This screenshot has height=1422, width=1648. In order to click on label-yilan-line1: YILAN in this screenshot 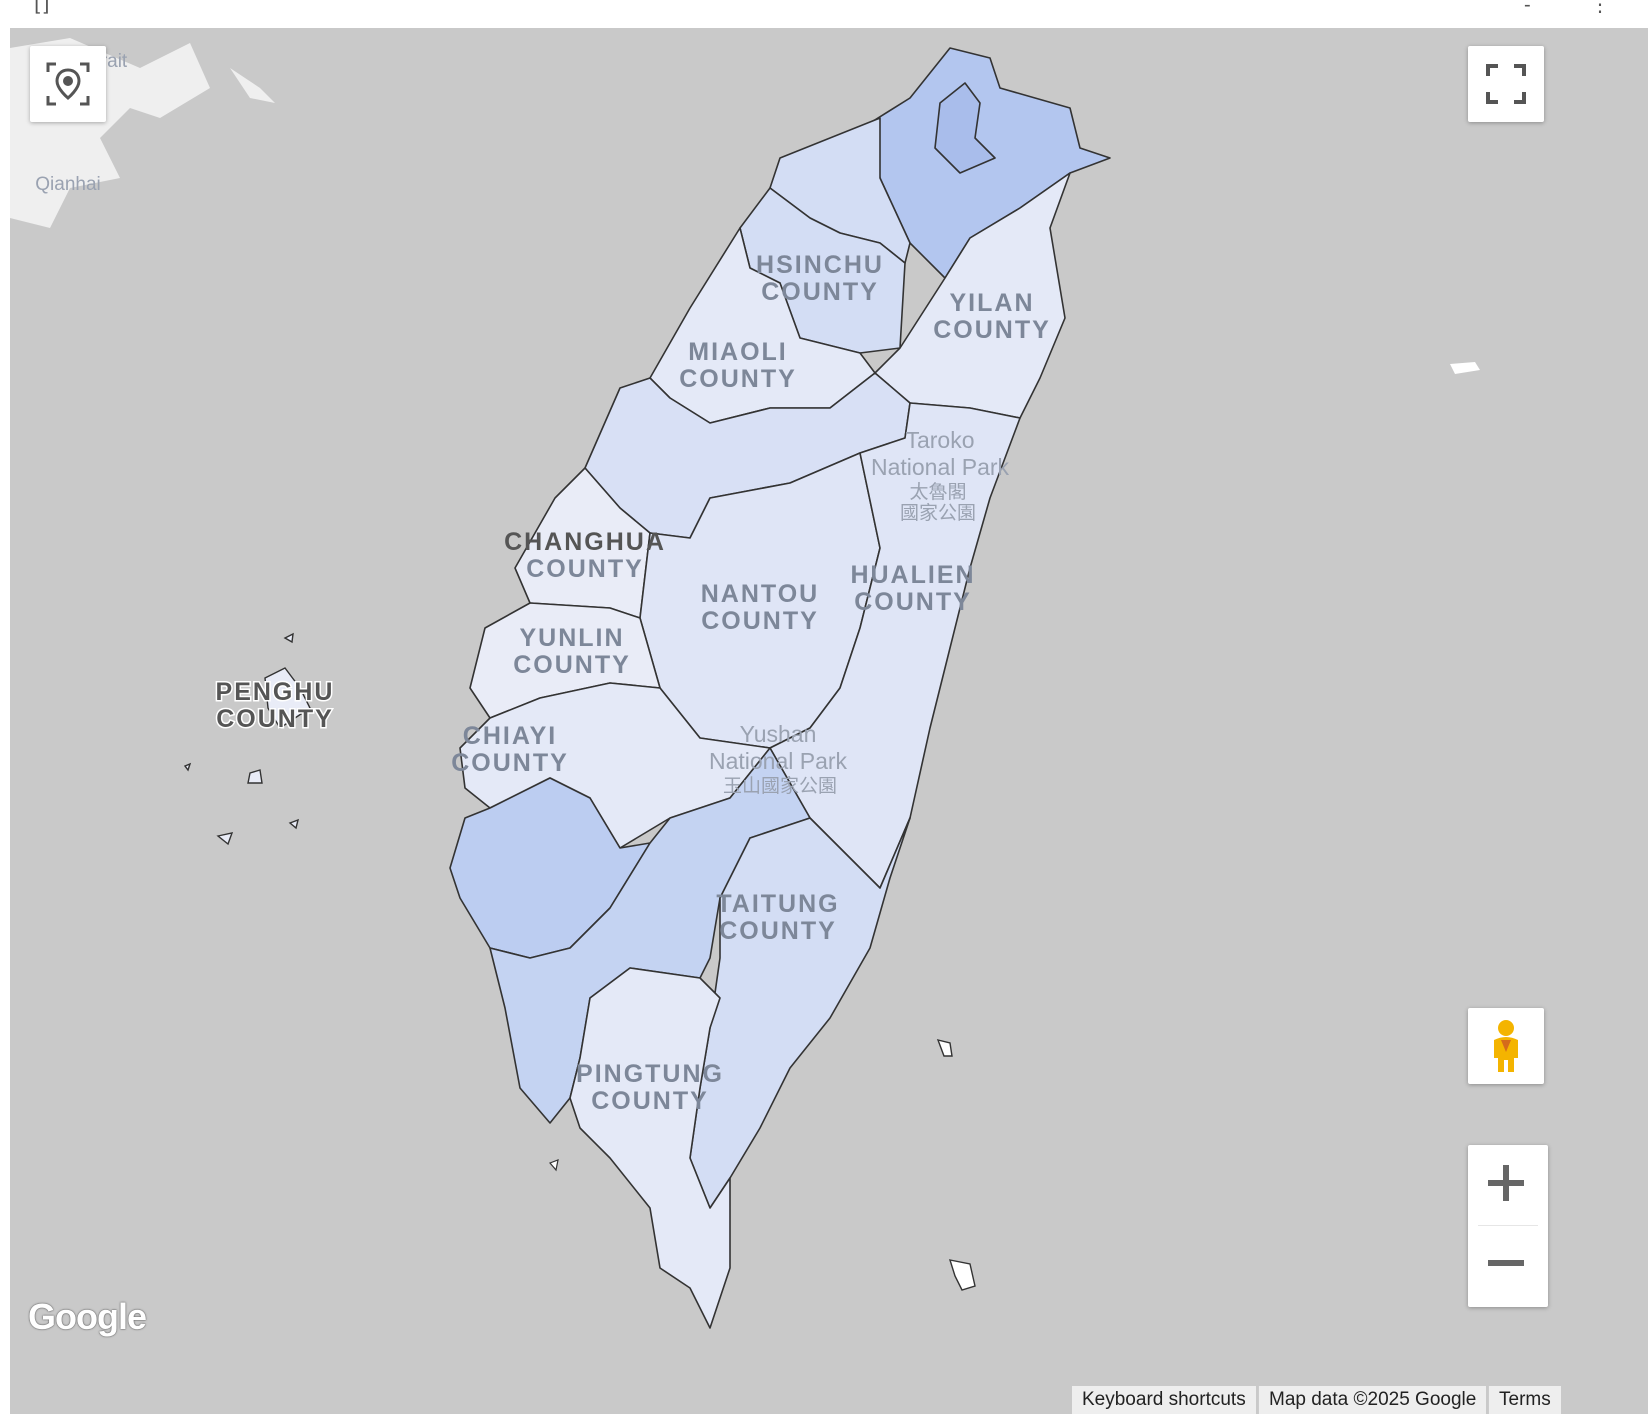, I will do `click(992, 303)`.